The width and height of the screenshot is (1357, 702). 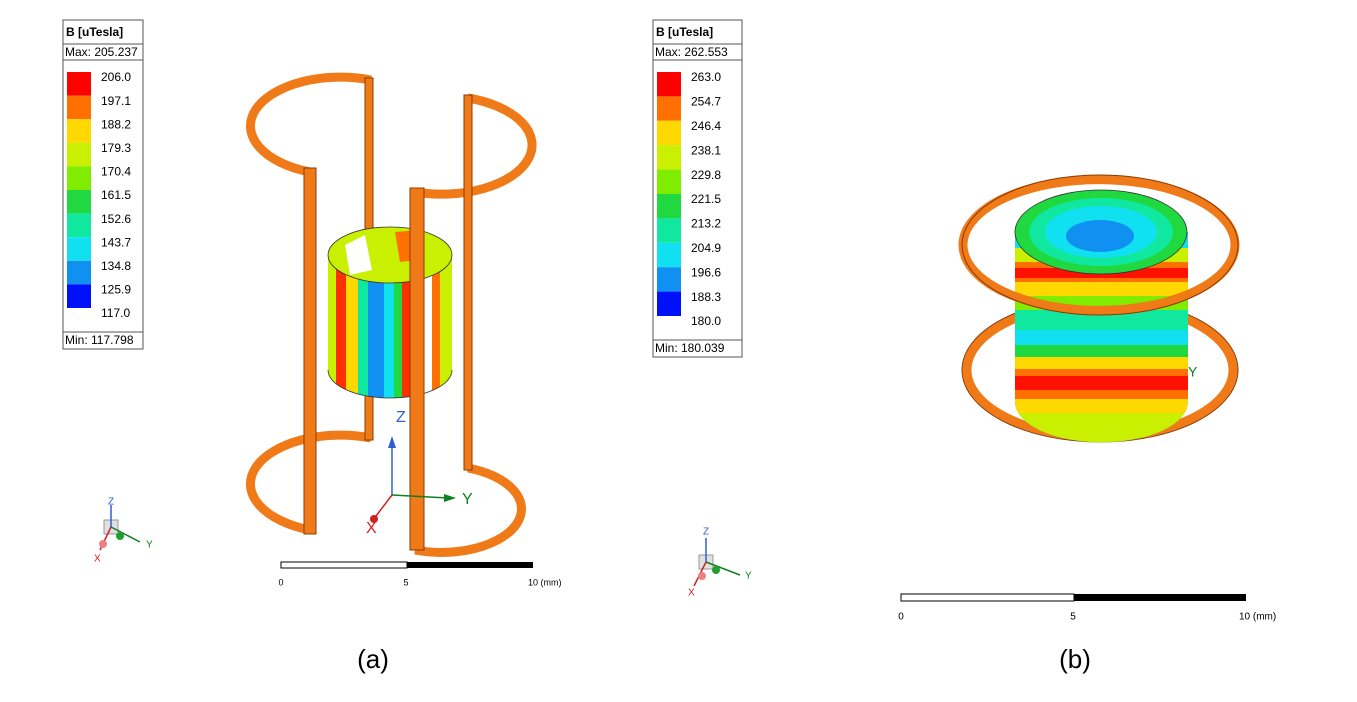 I want to click on legend-label: 238.1, so click(x=706, y=150).